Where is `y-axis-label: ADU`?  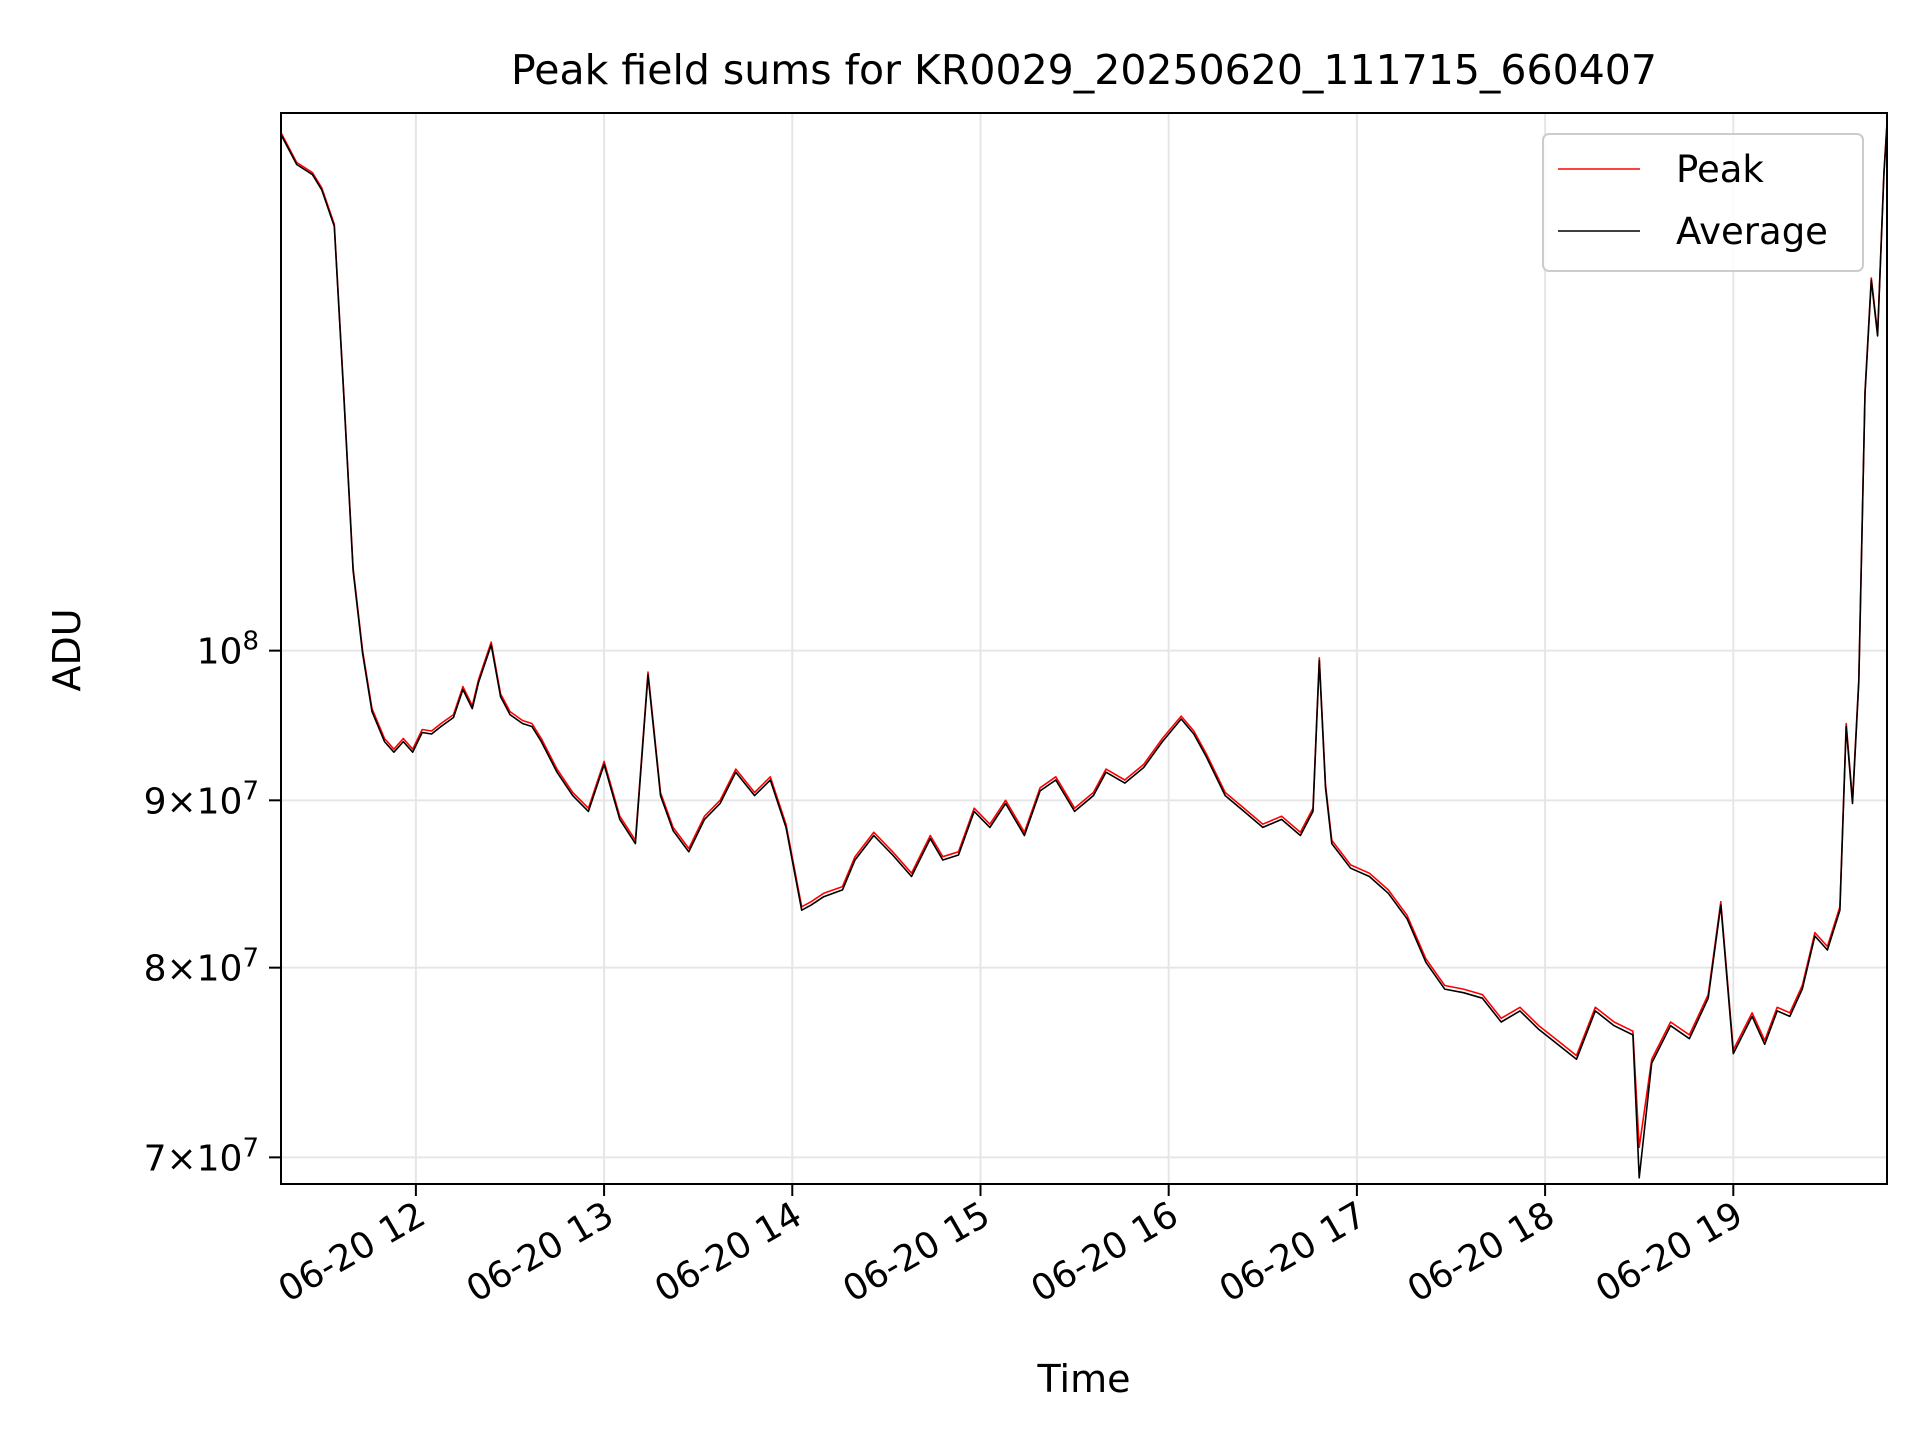 y-axis-label: ADU is located at coordinates (67, 649).